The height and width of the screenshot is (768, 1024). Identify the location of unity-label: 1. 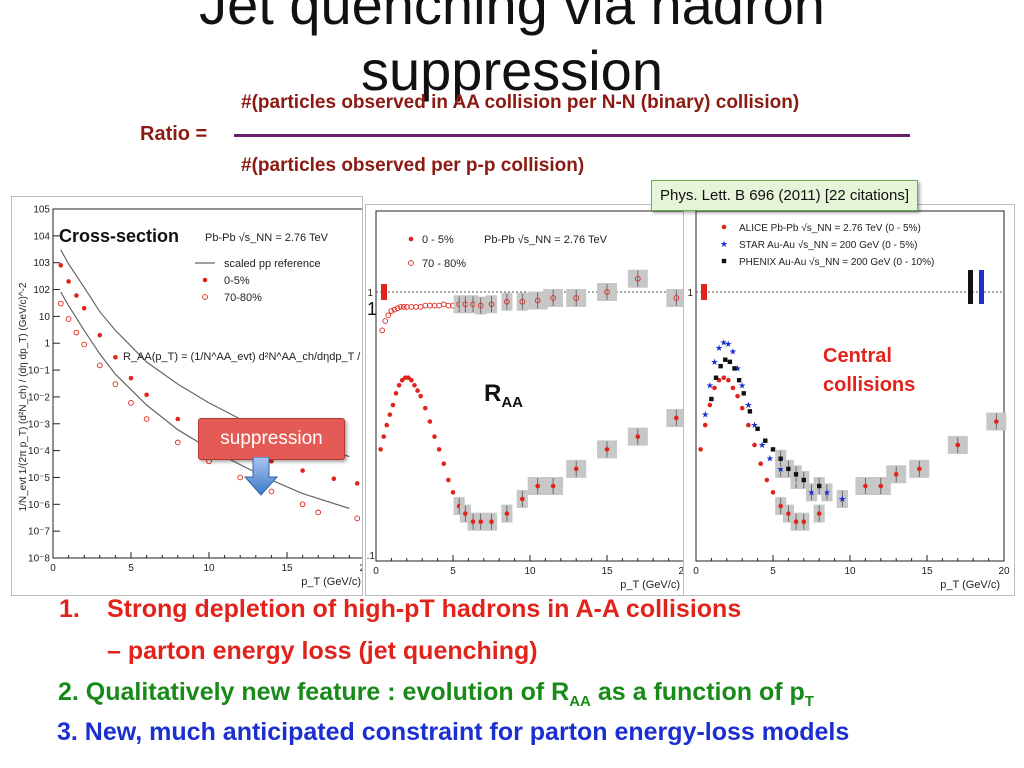
(372, 309).